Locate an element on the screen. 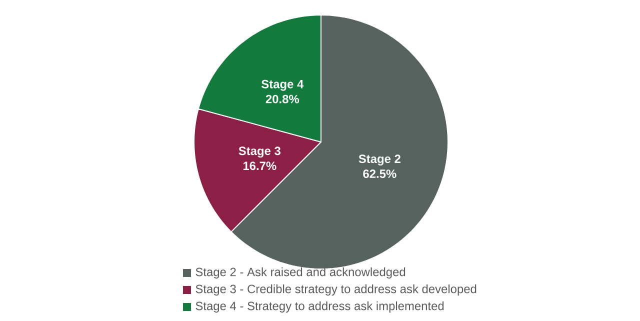 This screenshot has height=321, width=640. text: Stage 2 is located at coordinates (379, 160).